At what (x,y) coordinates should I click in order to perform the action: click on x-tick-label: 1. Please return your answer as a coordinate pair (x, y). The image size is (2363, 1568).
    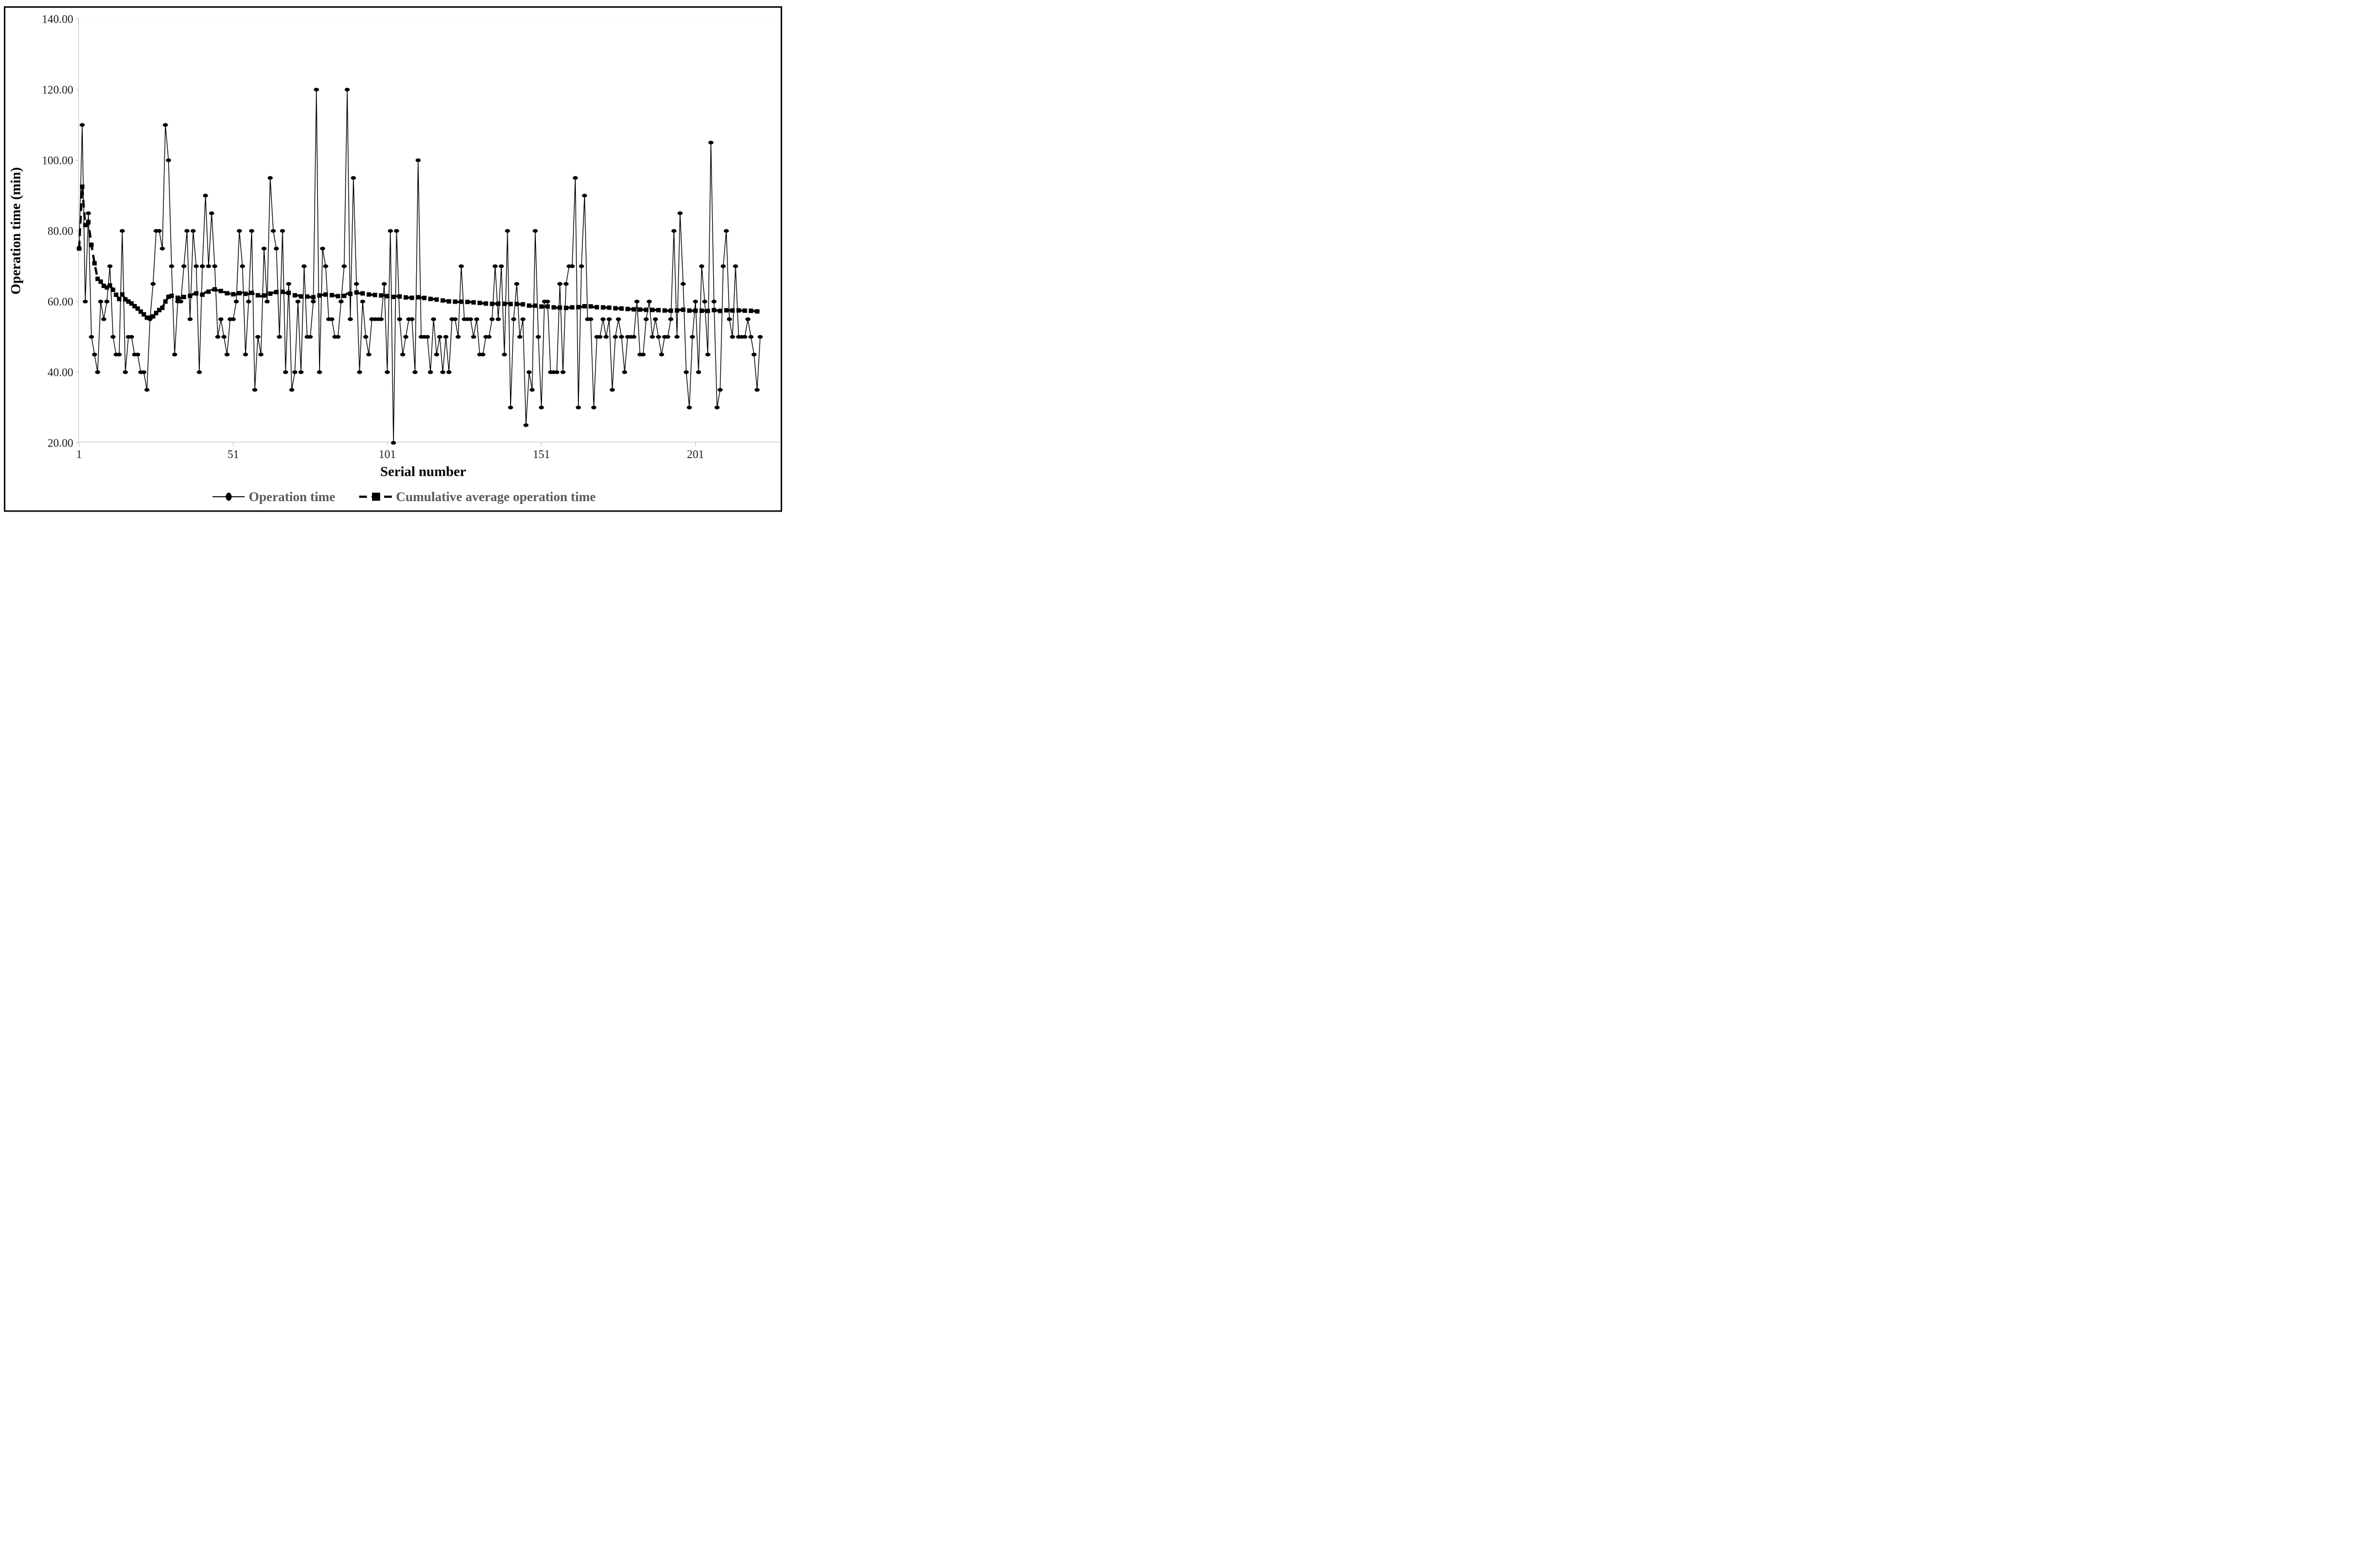
    Looking at the image, I should click on (79, 455).